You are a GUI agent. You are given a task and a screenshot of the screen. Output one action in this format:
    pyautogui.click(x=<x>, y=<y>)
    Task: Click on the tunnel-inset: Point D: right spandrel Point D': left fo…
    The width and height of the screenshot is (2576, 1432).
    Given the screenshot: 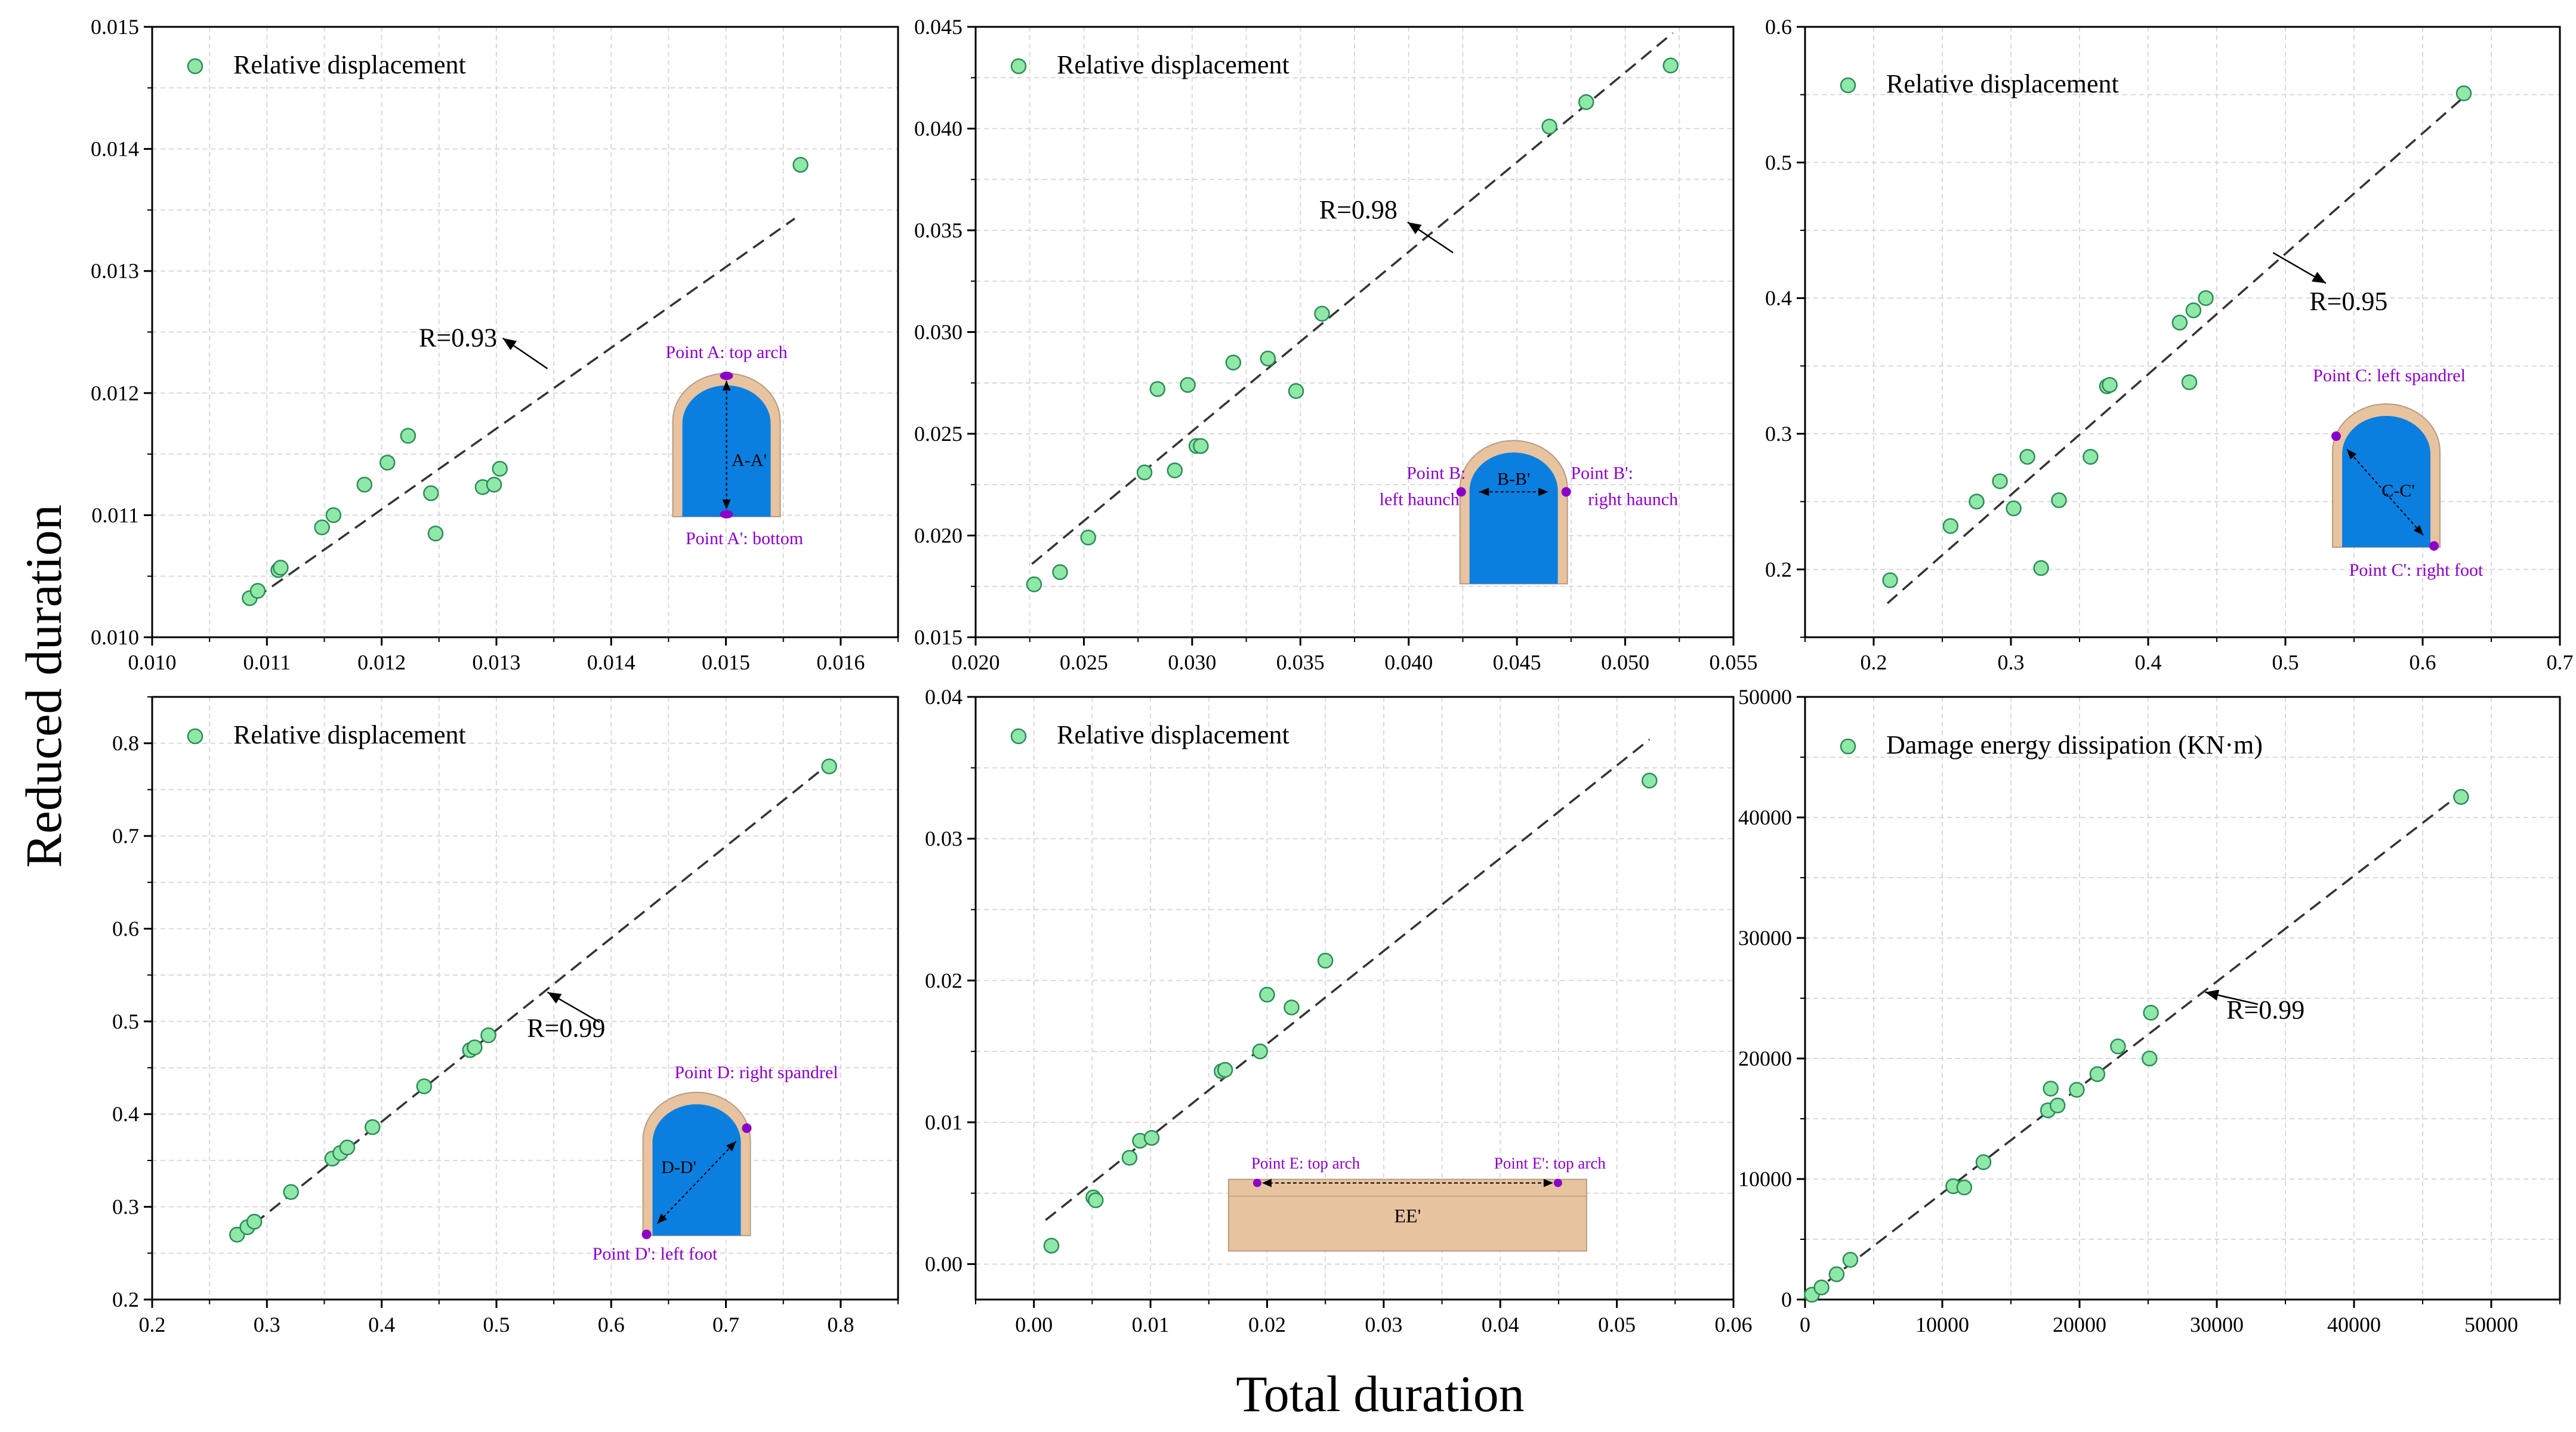 What is the action you would take?
    pyautogui.click(x=716, y=1163)
    